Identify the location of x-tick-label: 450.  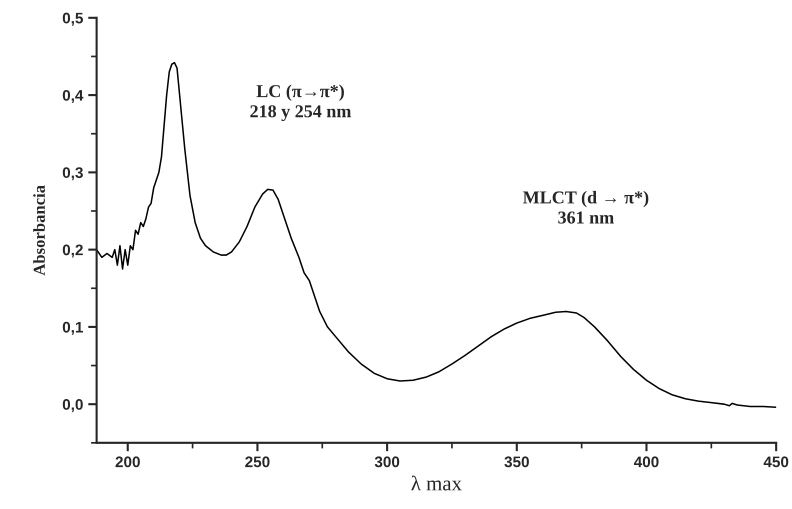
(776, 462).